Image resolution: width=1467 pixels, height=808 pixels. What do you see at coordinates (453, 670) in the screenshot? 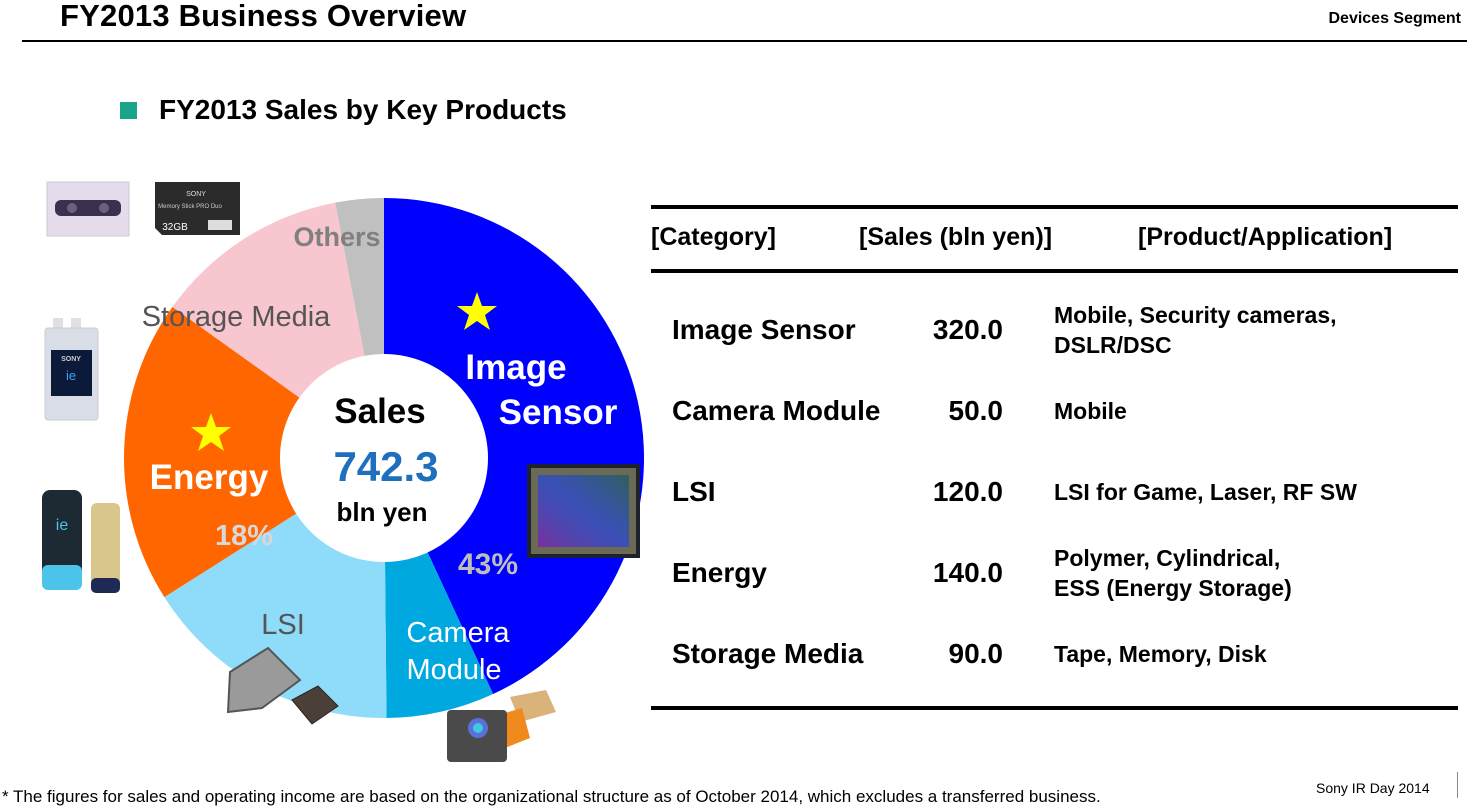
I see `label-camera-module-2: Module` at bounding box center [453, 670].